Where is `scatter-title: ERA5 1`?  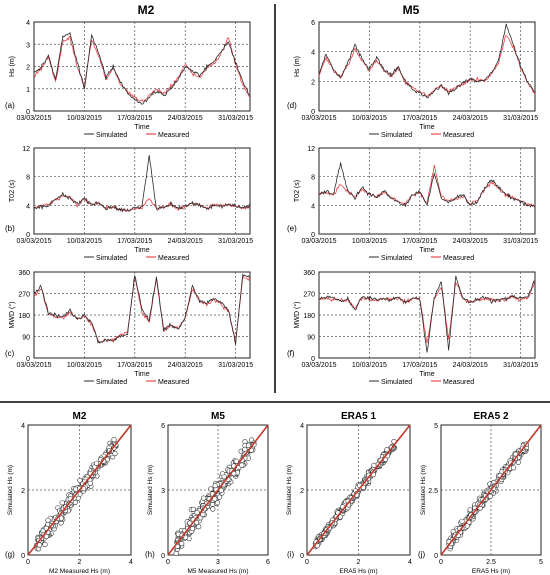
scatter-title: ERA5 1 is located at coordinates (358, 416).